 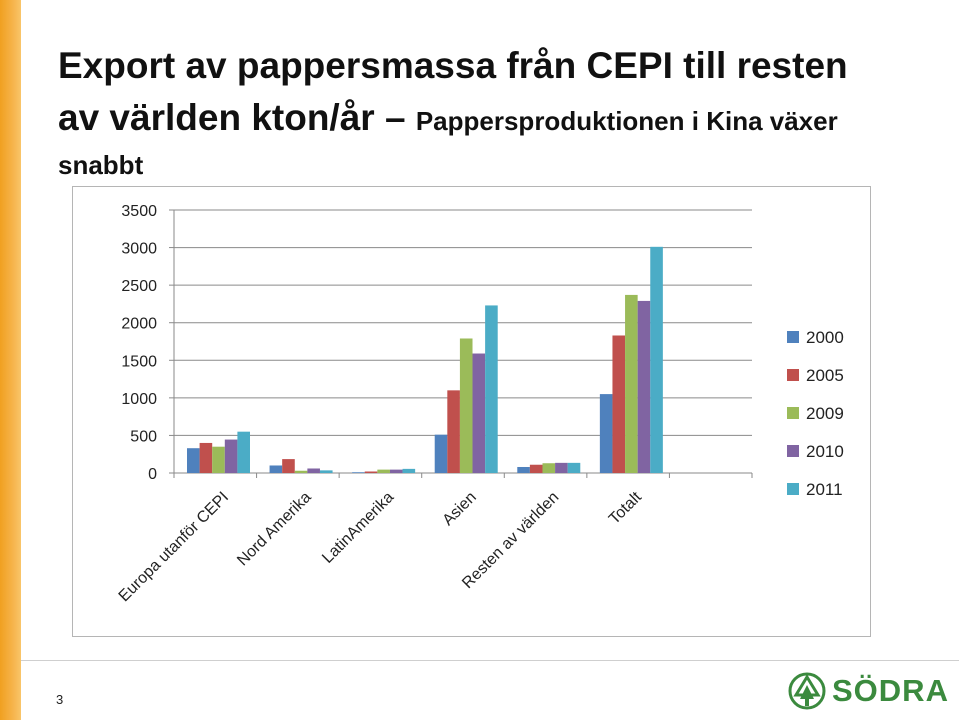 What do you see at coordinates (890, 690) in the screenshot?
I see `logo-text: SÖDRA` at bounding box center [890, 690].